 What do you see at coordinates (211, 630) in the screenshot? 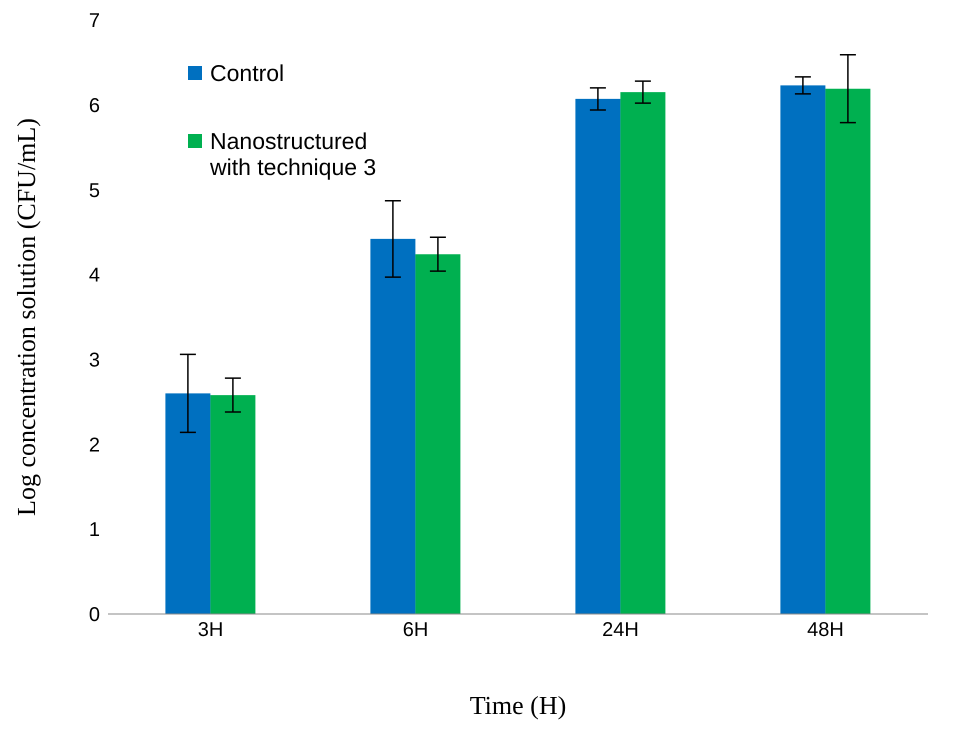
I see `x-tick-label: 3H` at bounding box center [211, 630].